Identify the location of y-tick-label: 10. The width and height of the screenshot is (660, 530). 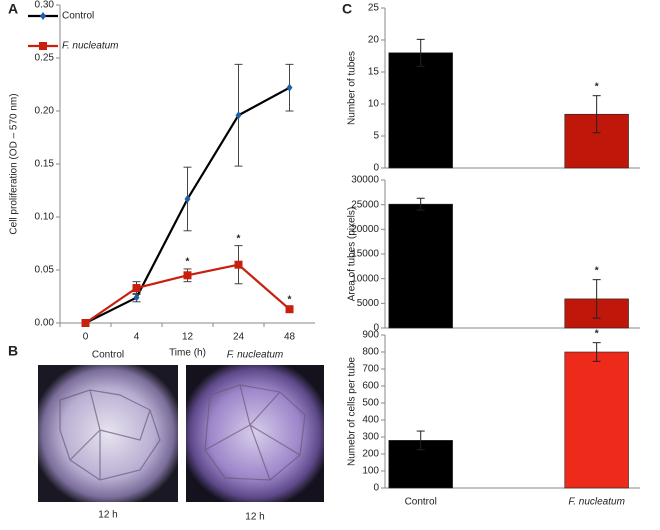
(374, 104).